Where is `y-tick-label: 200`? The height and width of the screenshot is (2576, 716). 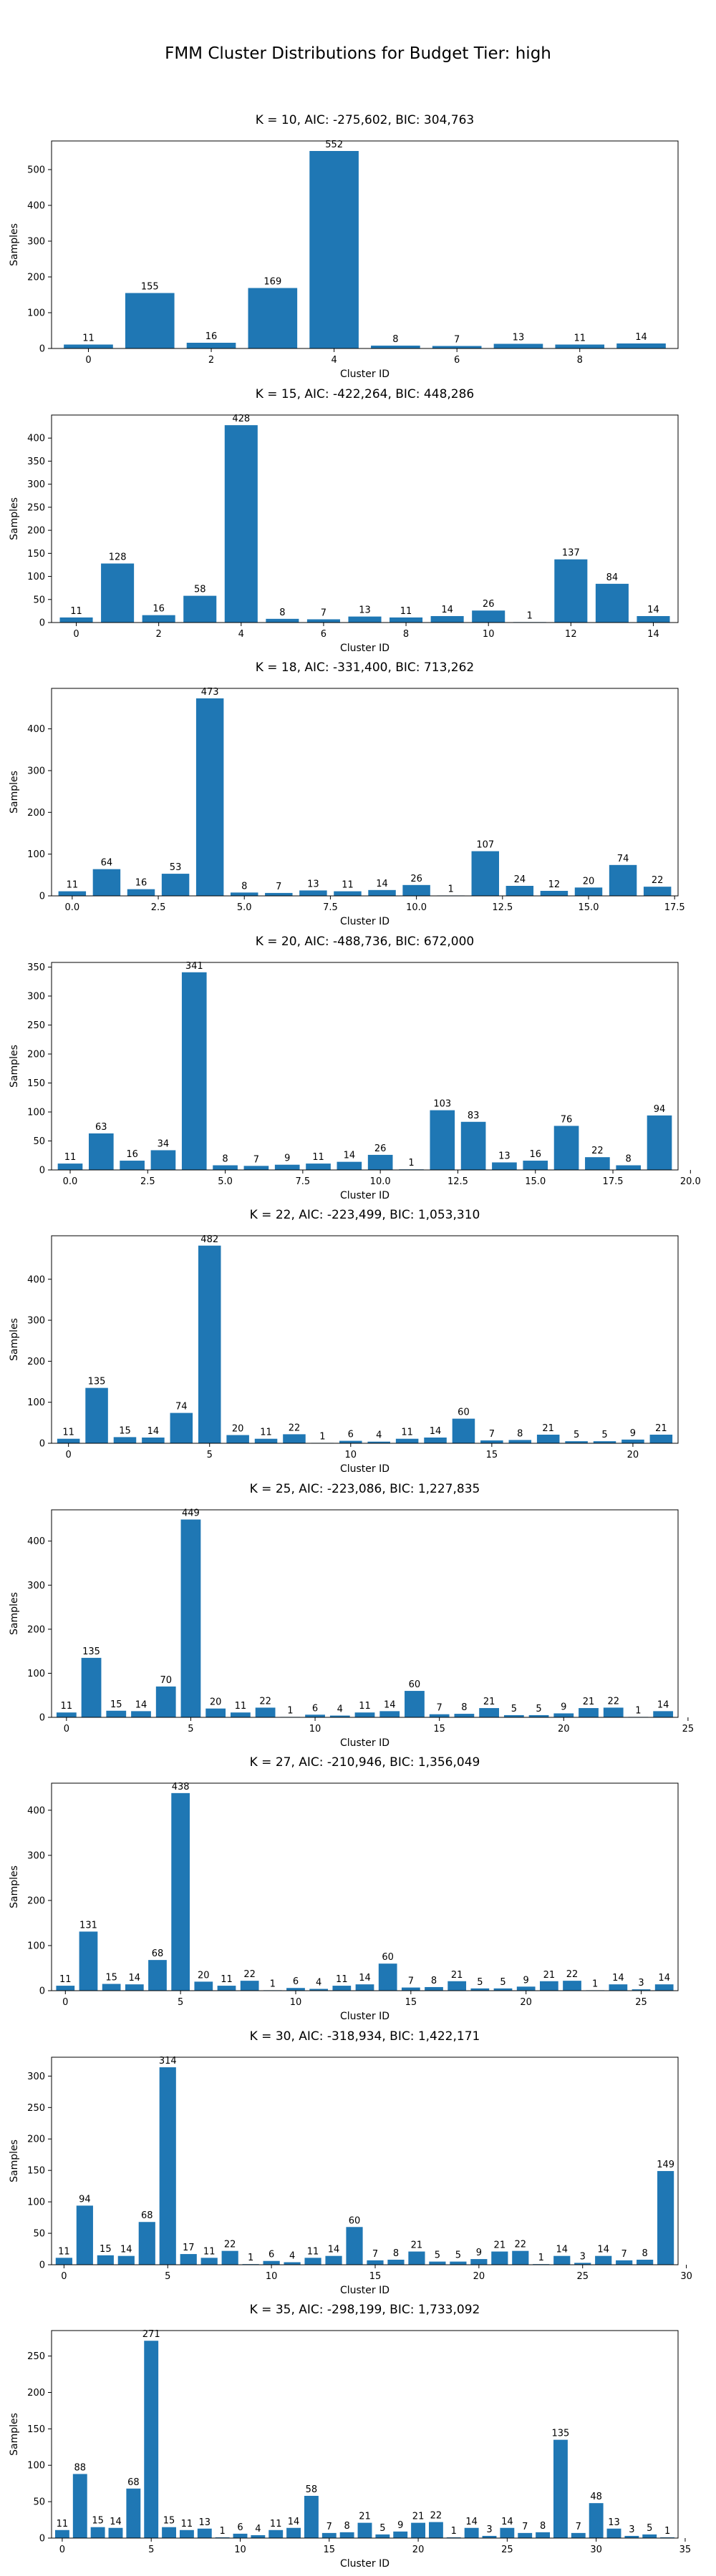
y-tick-label: 200 is located at coordinates (36, 1629).